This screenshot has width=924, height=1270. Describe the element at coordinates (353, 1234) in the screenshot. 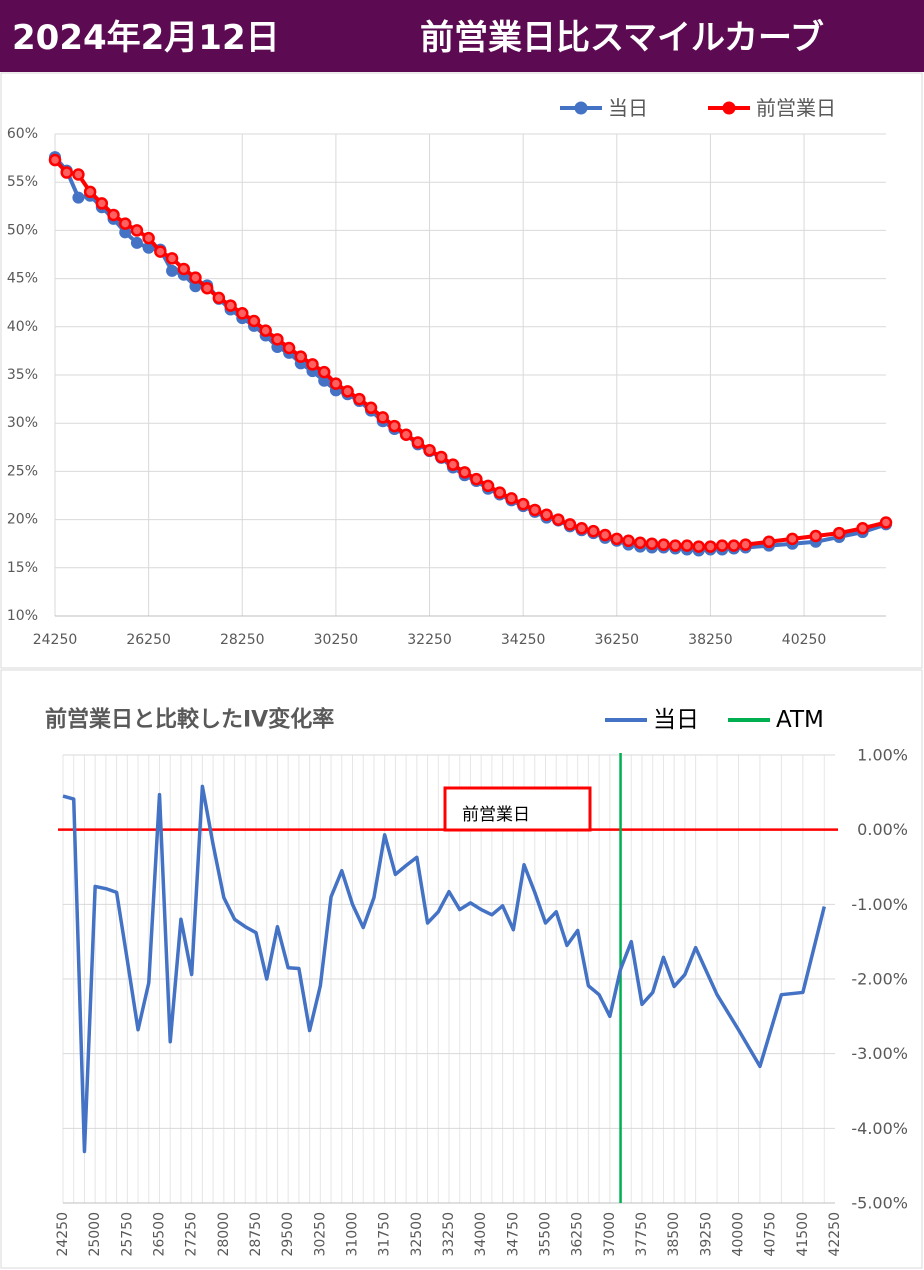

I see `x-tick-label: 31000` at that location.